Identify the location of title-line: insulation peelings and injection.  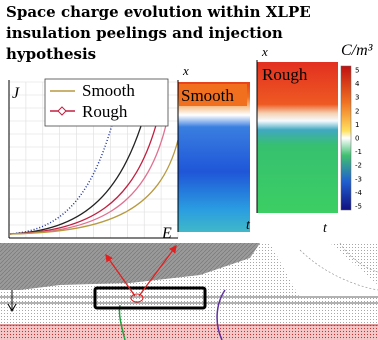
(144, 33).